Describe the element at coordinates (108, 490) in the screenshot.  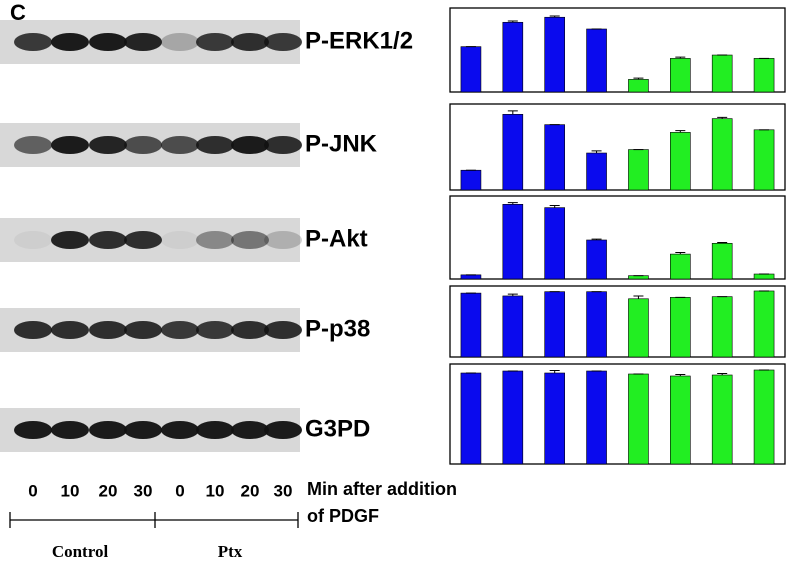
I see `lane-label: 20` at that location.